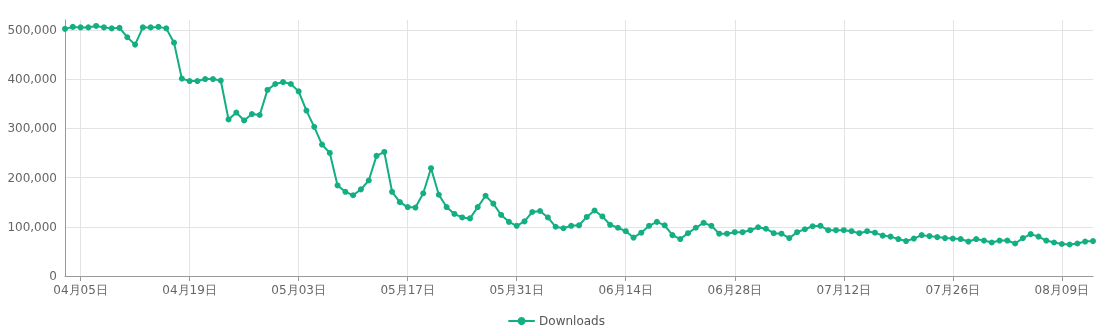 This screenshot has width=1113, height=334. I want to click on x-tick-label: 08月09日, so click(1062, 290).